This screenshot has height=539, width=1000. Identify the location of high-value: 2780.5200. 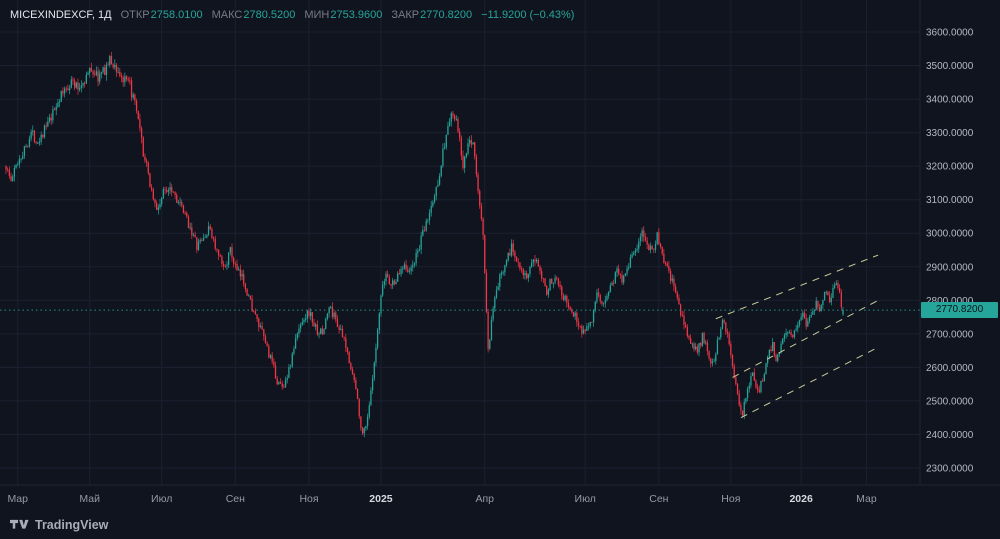
(269, 15).